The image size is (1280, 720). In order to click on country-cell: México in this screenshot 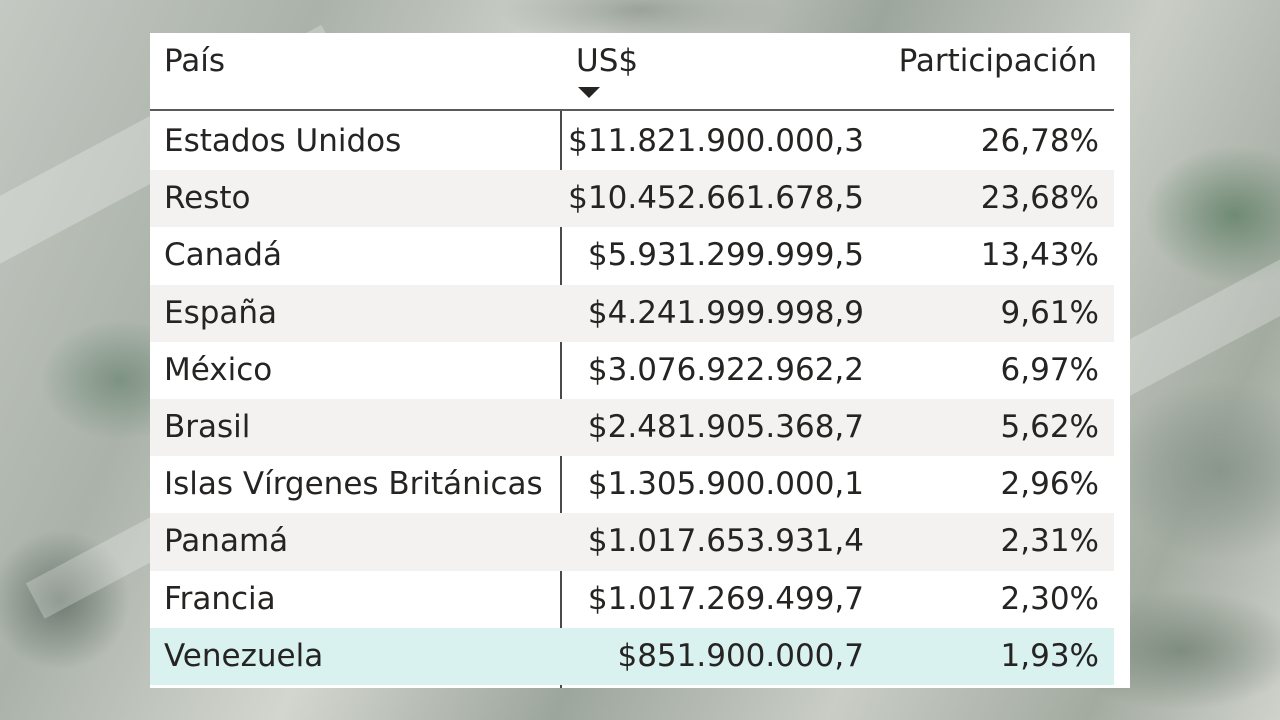, I will do `click(218, 369)`.